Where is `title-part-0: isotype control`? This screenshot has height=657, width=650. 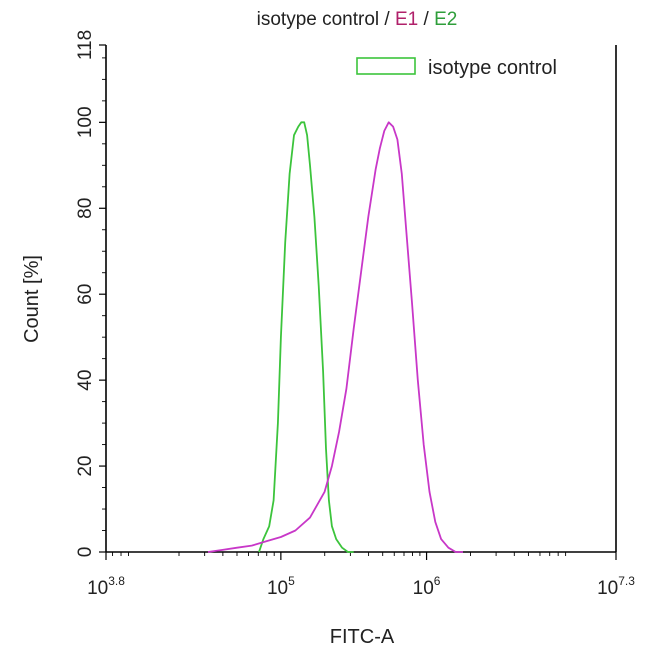
title-part-0: isotype control is located at coordinates (318, 19).